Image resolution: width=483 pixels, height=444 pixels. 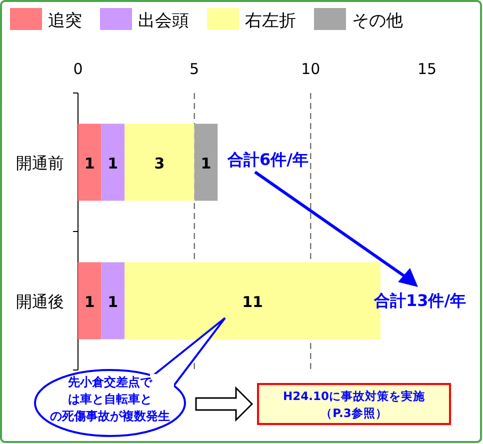 I want to click on legend-label: その他, so click(x=377, y=21).